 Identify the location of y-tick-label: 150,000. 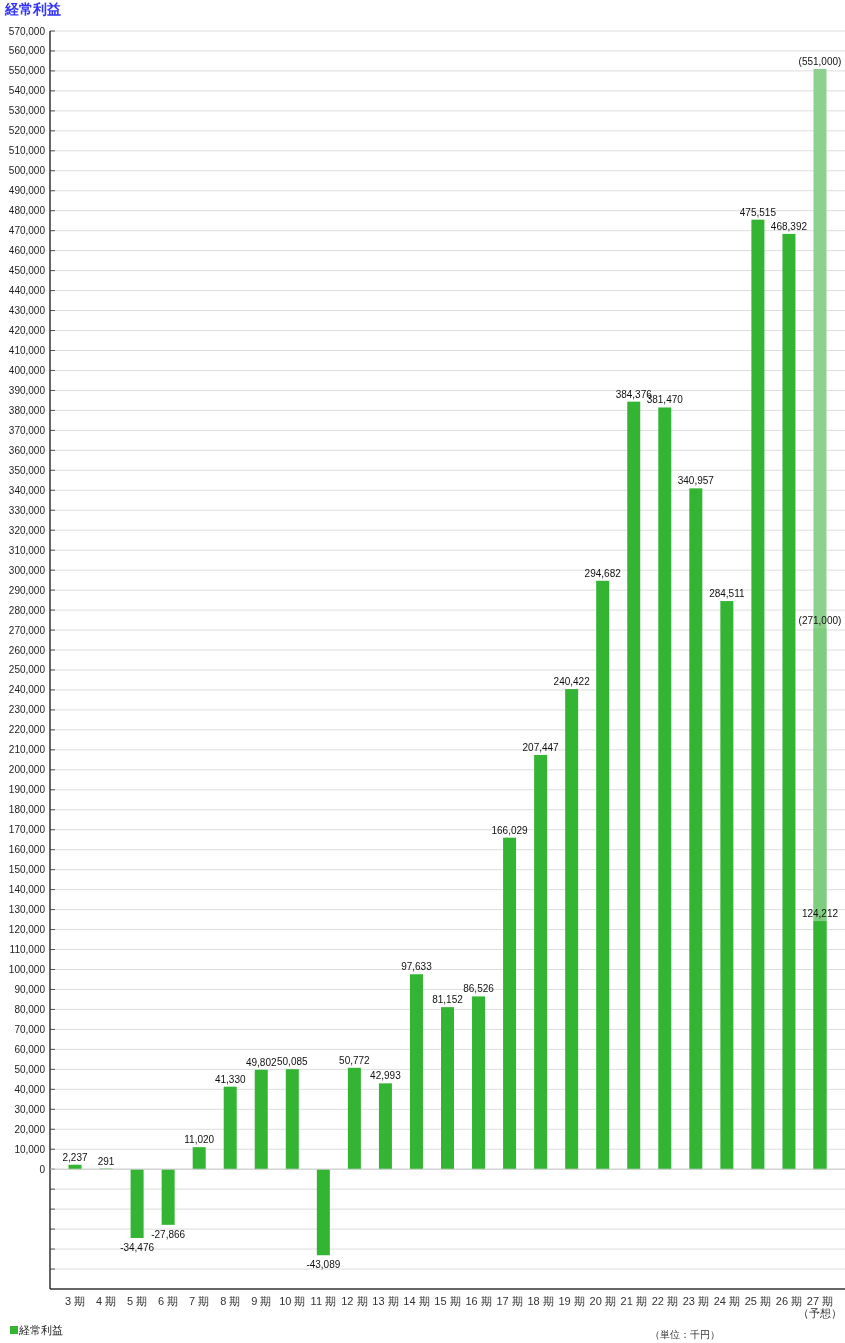
(27, 870).